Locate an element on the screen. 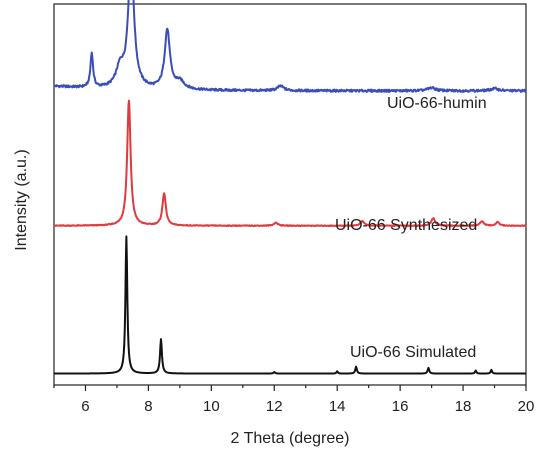 Image resolution: width=536 pixels, height=452 pixels. series-label-synthesized: UiO-66 Synthesized is located at coordinates (406, 225).